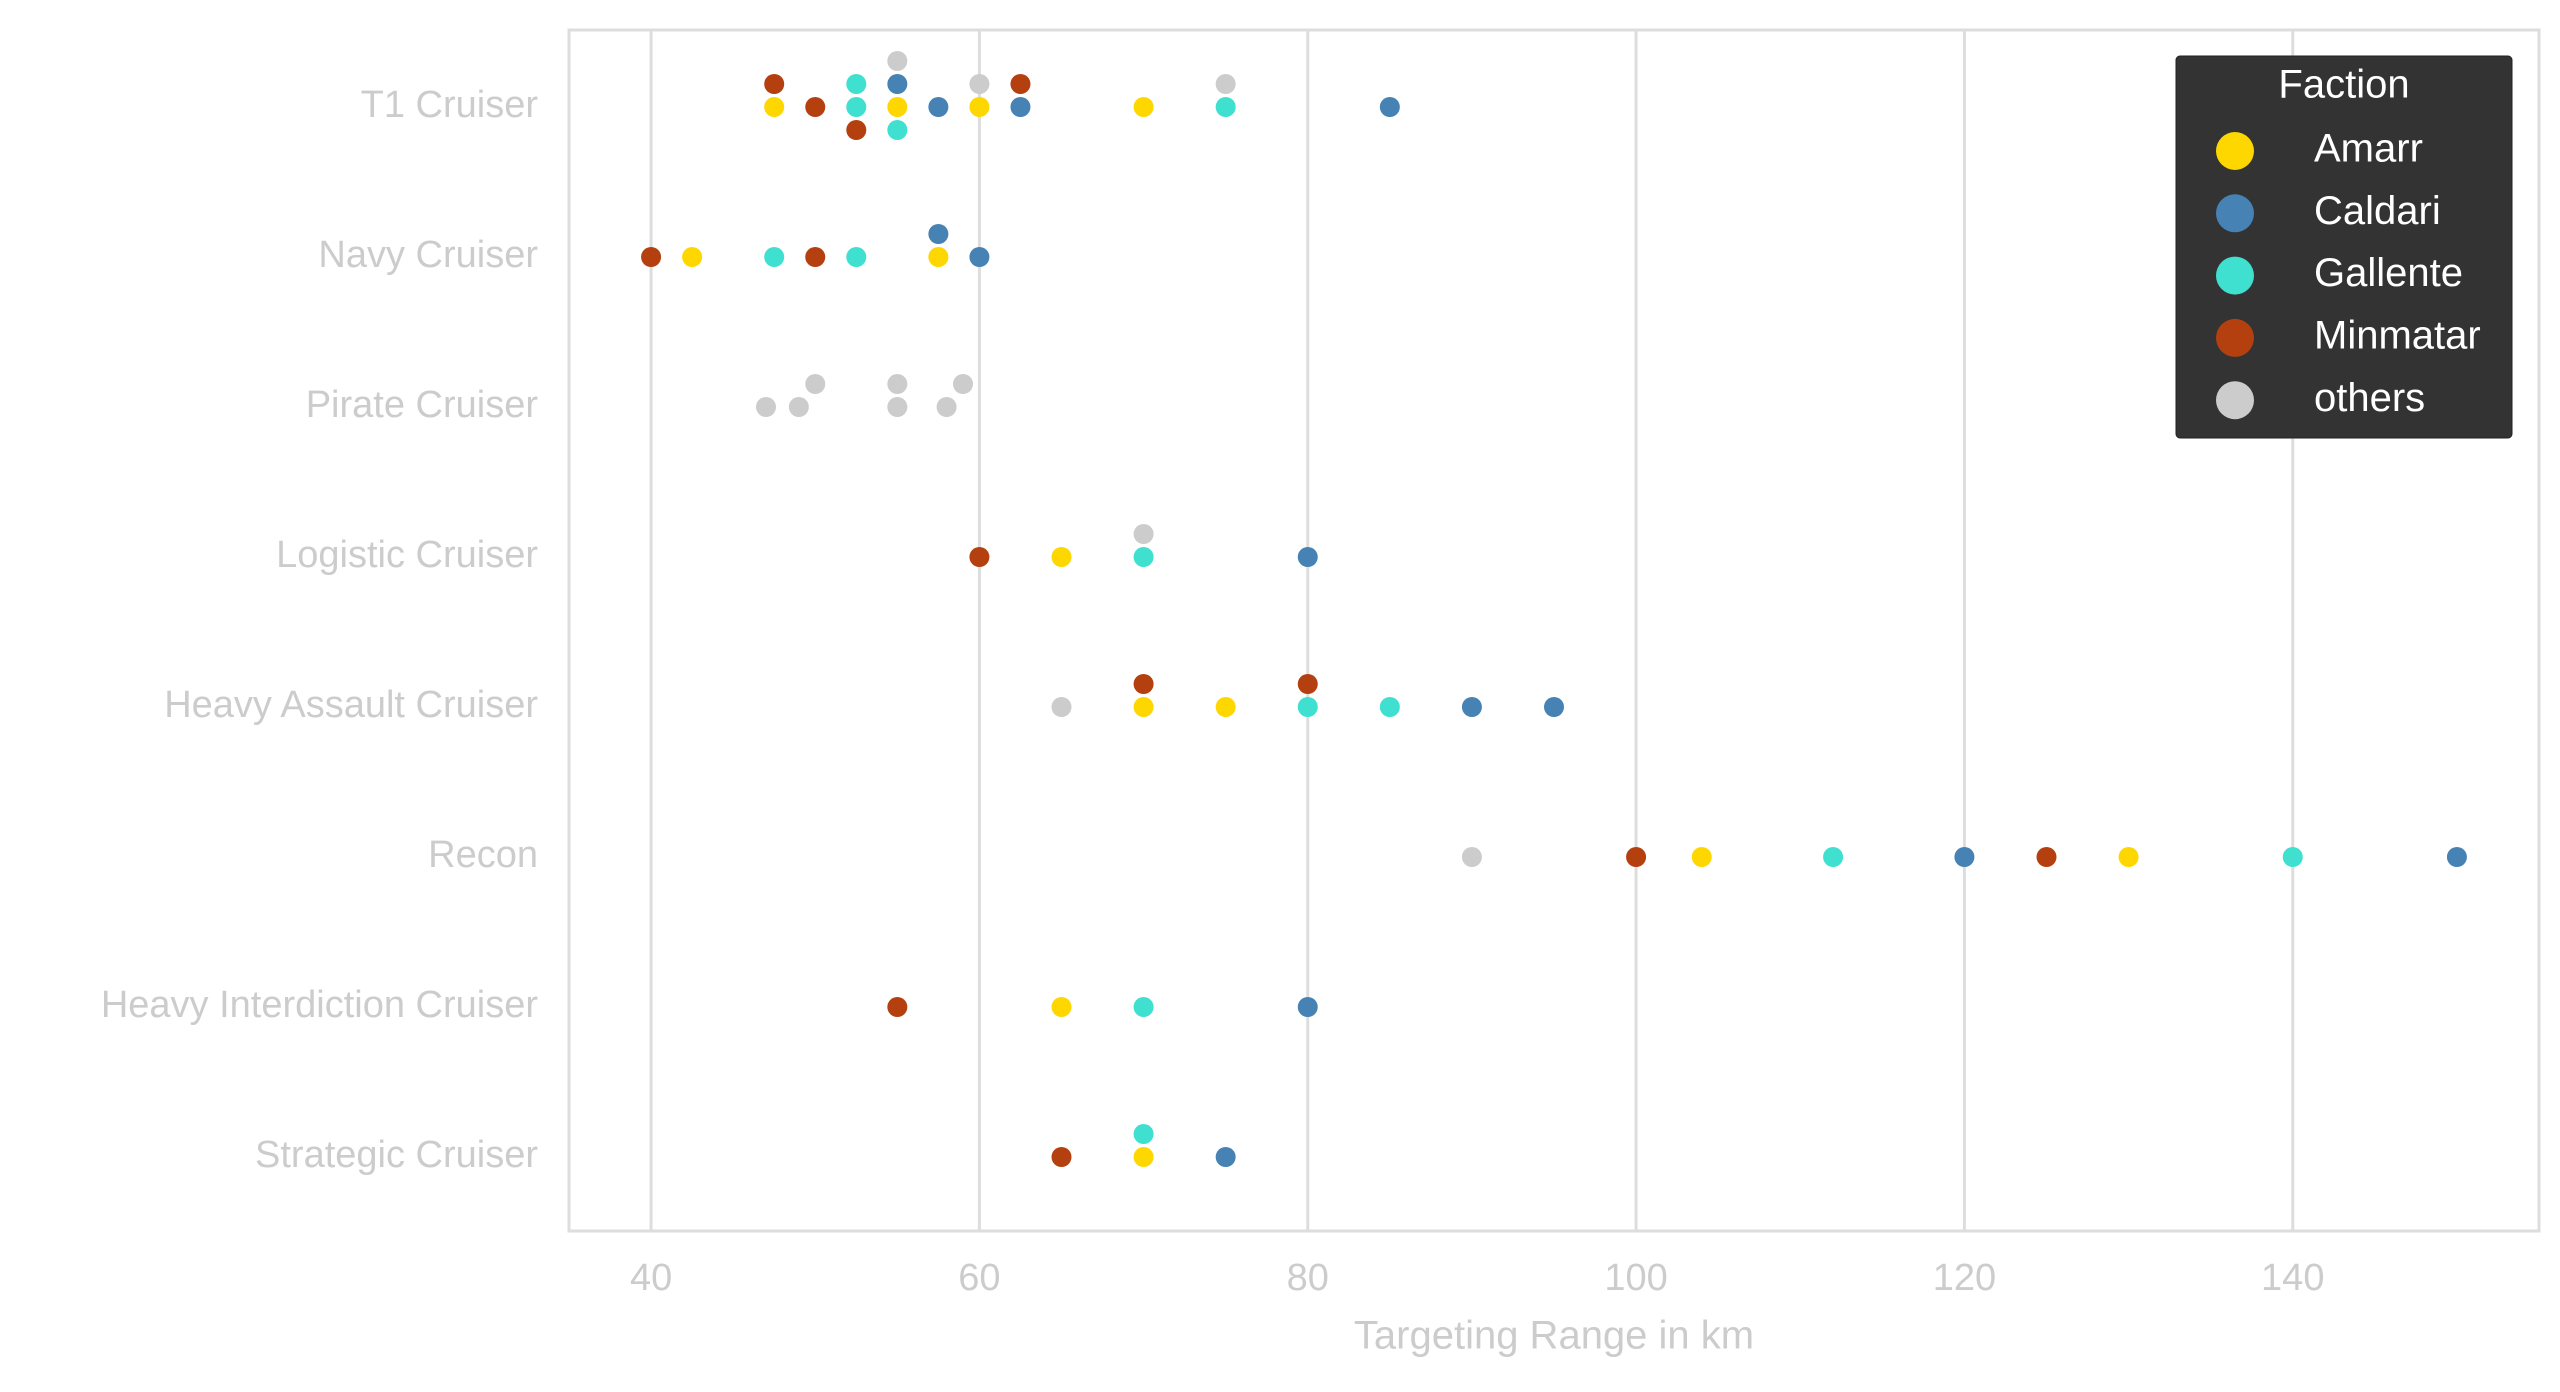  Describe the element at coordinates (2388, 273) in the screenshot. I see `legend-label: Gallente` at that location.